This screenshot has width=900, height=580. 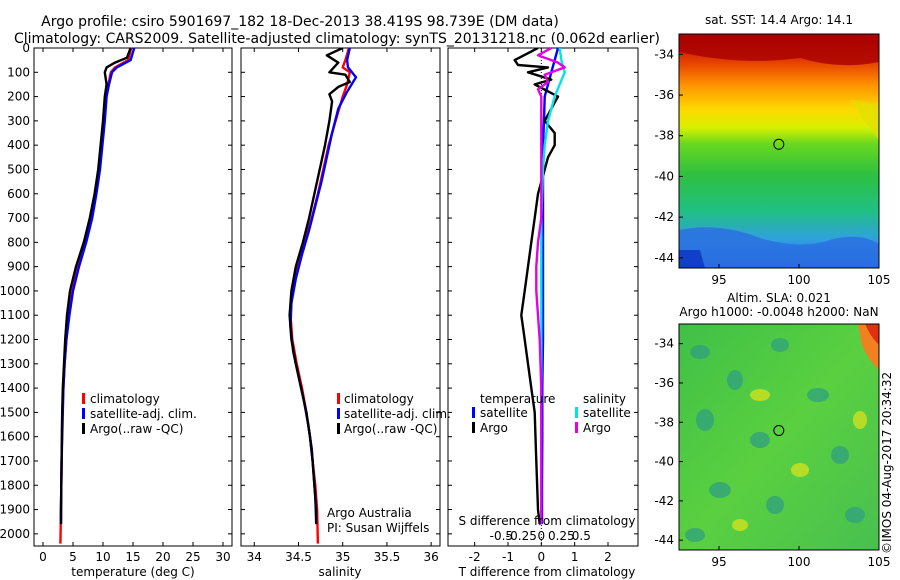 What do you see at coordinates (879, 562) in the screenshot?
I see `lon-tick-label: 105` at bounding box center [879, 562].